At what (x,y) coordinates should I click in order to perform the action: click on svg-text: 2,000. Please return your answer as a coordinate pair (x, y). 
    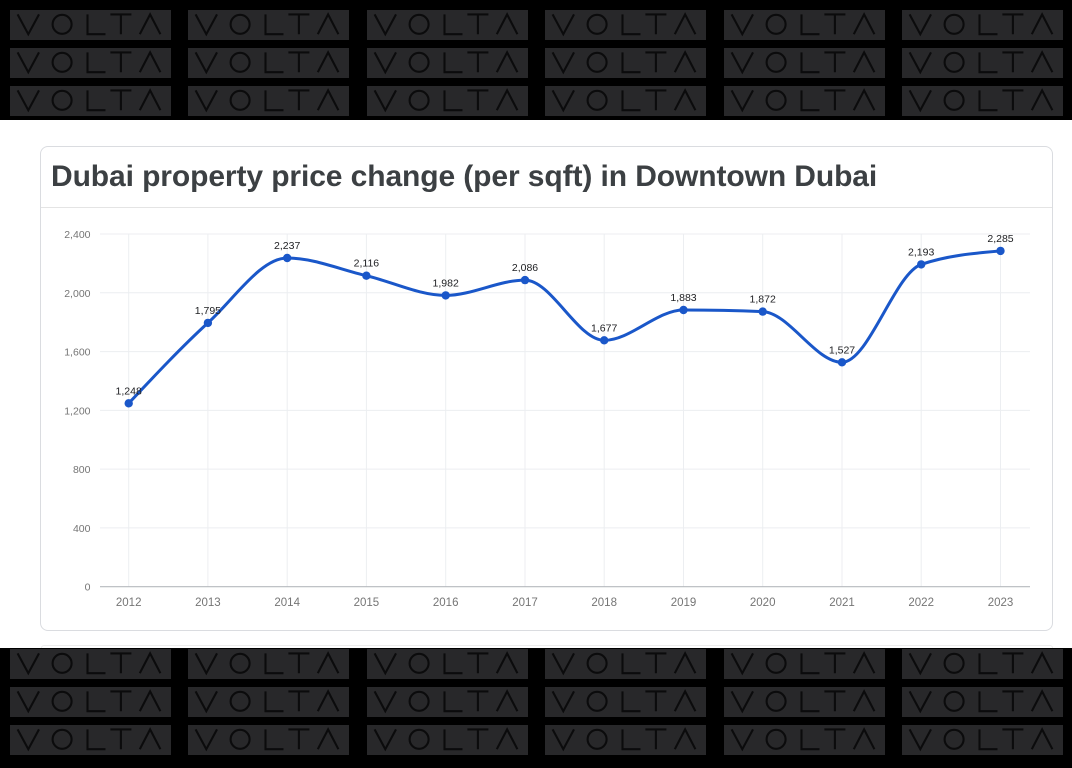
    Looking at the image, I should click on (77, 294).